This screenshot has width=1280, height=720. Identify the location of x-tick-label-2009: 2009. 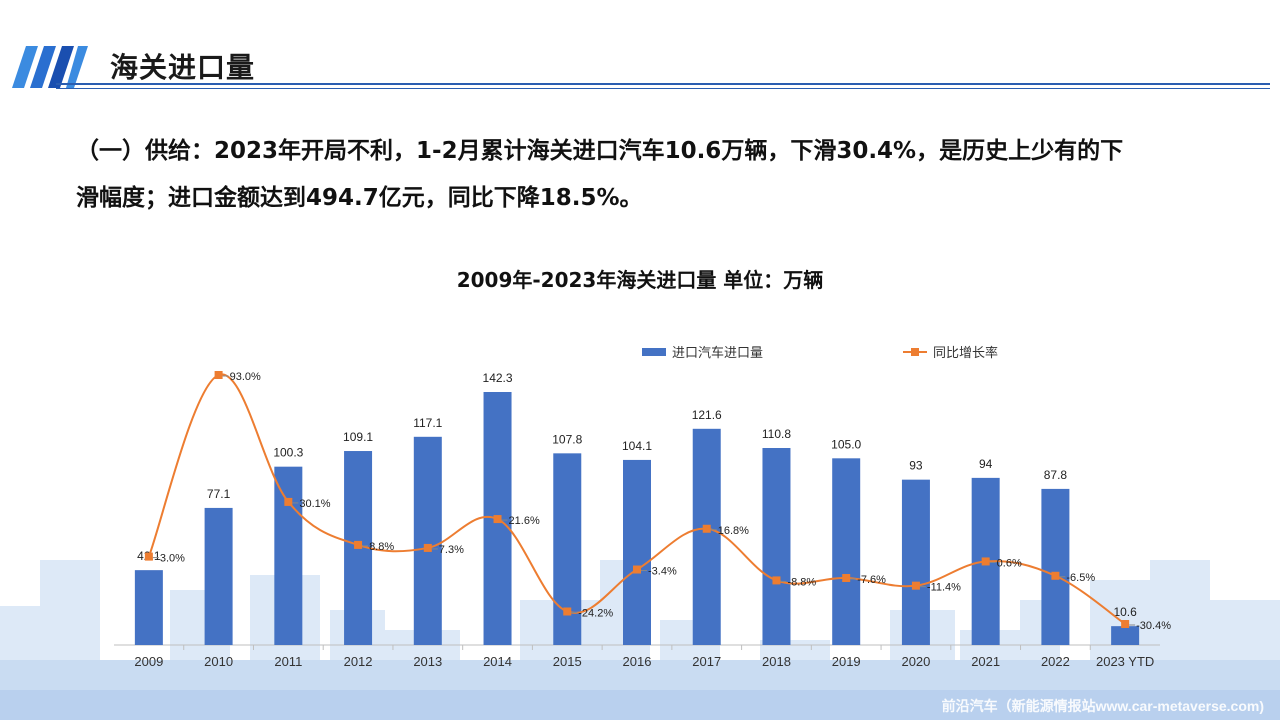
(148, 661).